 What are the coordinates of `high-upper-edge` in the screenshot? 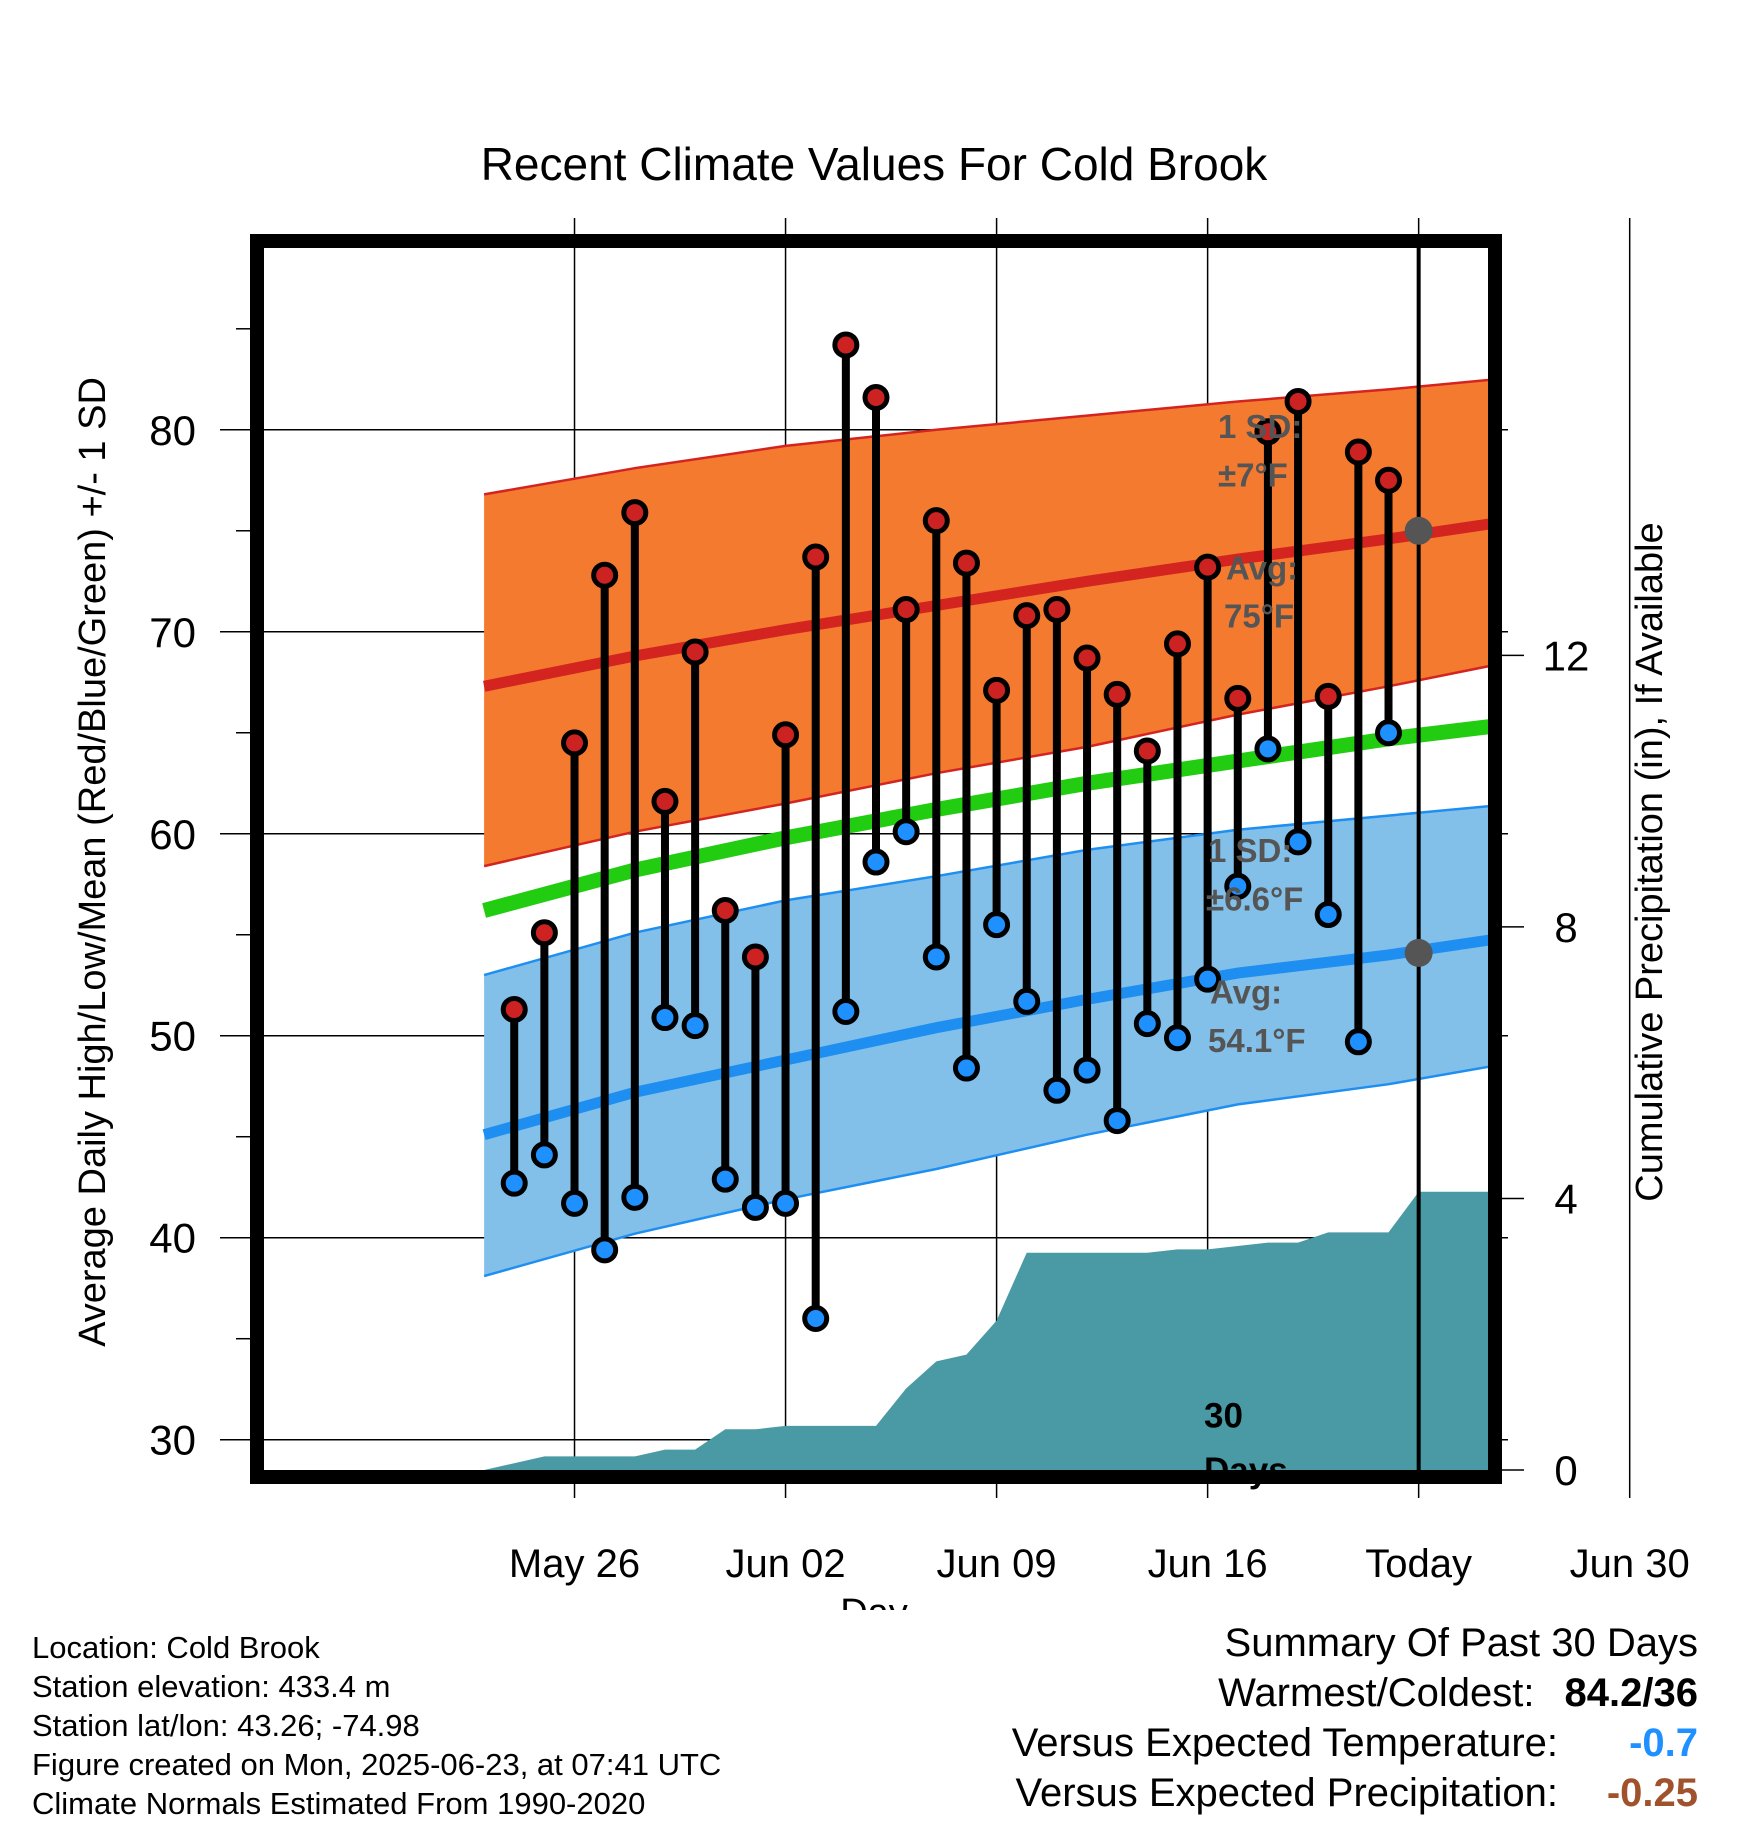 It's located at (985, 437).